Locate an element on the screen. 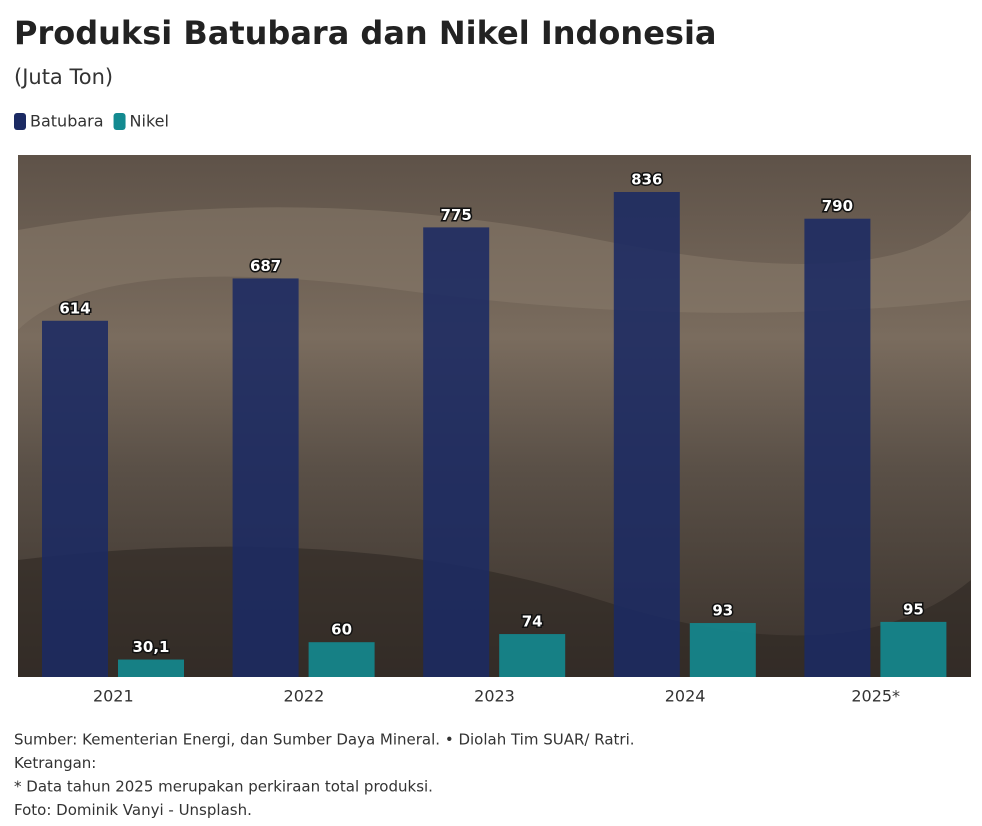 The image size is (982, 826). value-label: 30,1 is located at coordinates (150, 647).